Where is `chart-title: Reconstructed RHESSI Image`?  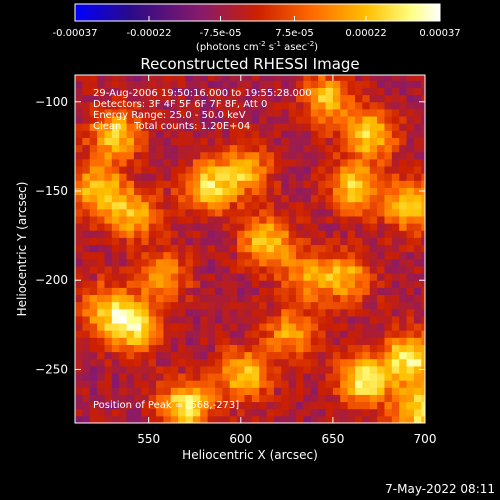 chart-title: Reconstructed RHESSI Image is located at coordinates (249, 64).